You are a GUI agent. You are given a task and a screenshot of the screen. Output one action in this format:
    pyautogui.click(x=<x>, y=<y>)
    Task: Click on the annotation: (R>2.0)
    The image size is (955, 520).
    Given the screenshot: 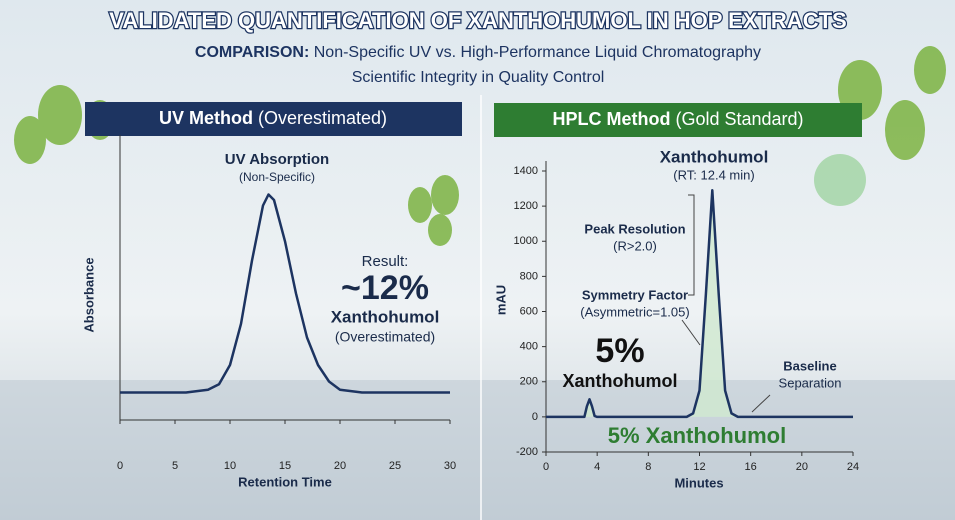 What is the action you would take?
    pyautogui.click(x=635, y=245)
    